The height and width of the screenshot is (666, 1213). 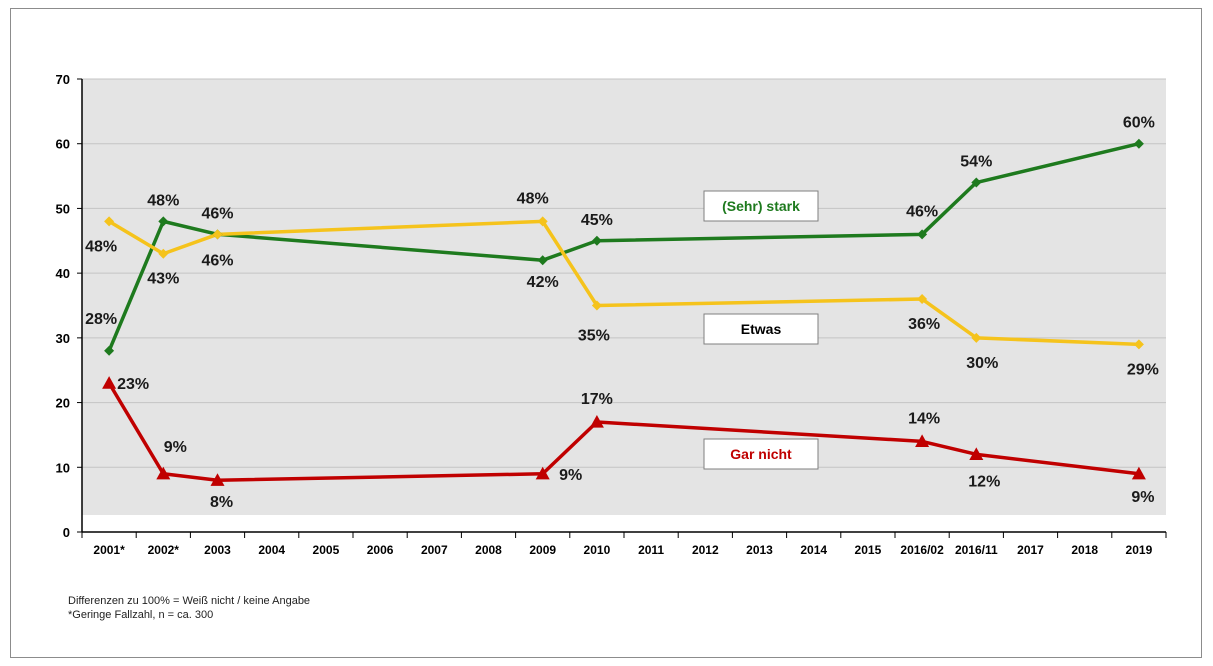 I want to click on x-tick-label: 2009, so click(x=542, y=550).